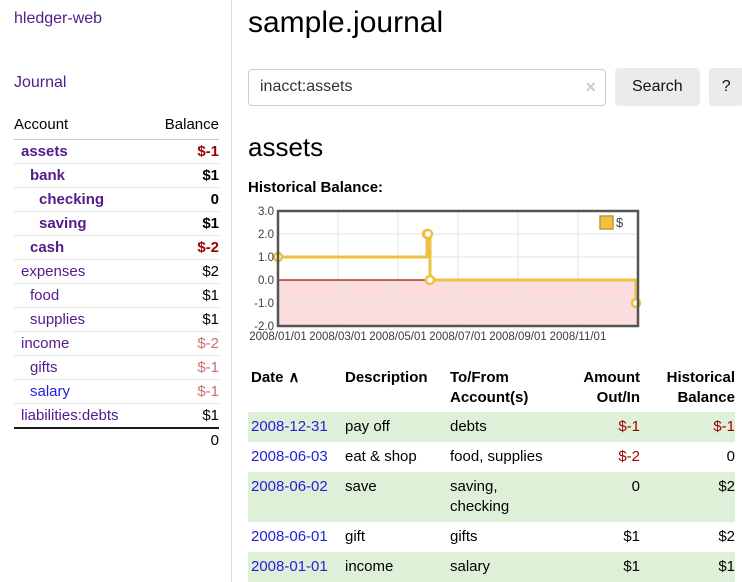  Describe the element at coordinates (606, 222) in the screenshot. I see `legend-swatch` at that location.